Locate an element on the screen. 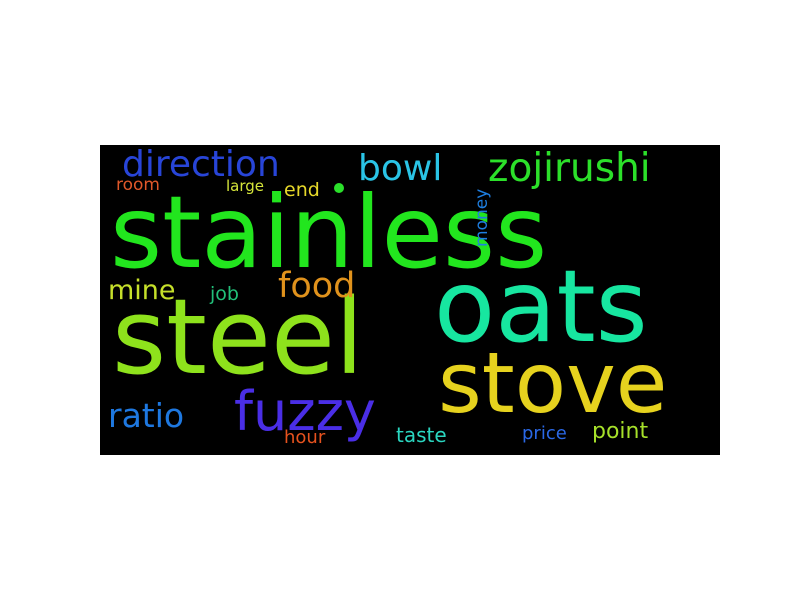 The height and width of the screenshot is (600, 800). word-hour: hour is located at coordinates (305, 437).